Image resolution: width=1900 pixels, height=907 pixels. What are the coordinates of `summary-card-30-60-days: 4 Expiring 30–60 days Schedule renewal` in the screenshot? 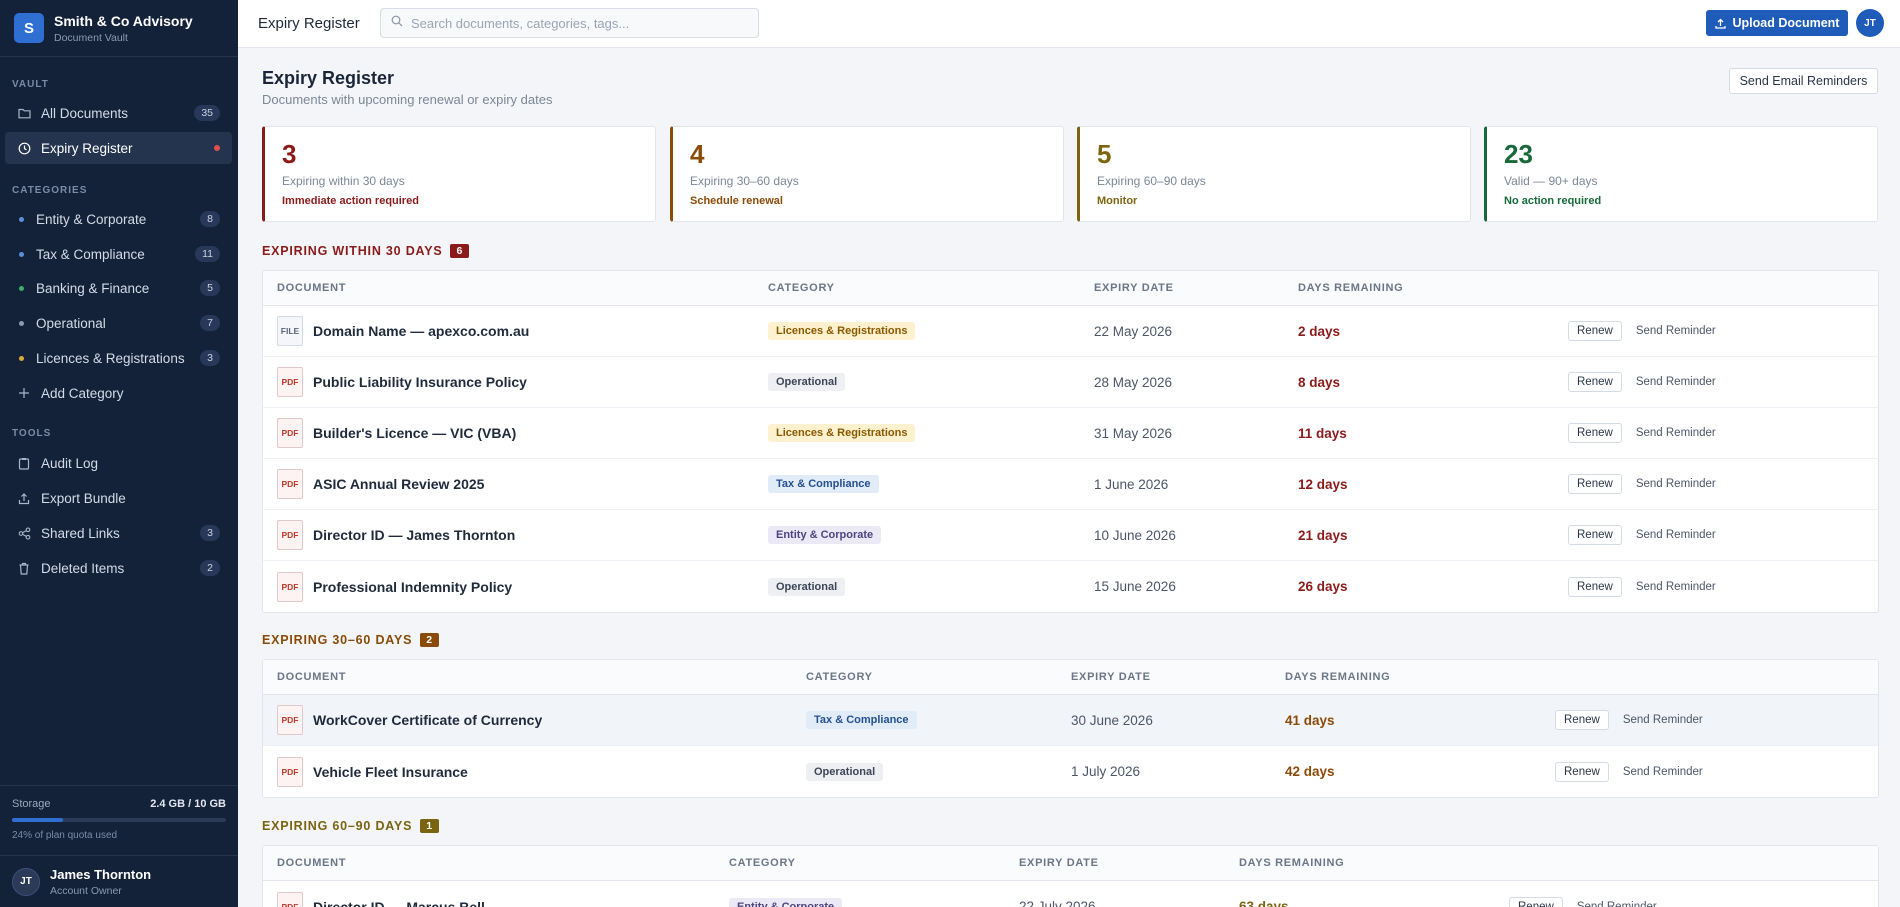 It's located at (867, 174).